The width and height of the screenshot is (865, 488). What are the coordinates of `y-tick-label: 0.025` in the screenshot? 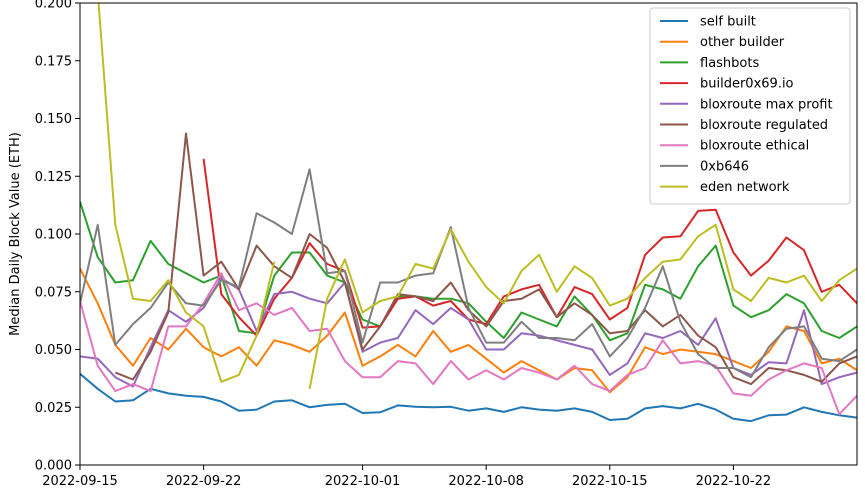 It's located at (53, 408).